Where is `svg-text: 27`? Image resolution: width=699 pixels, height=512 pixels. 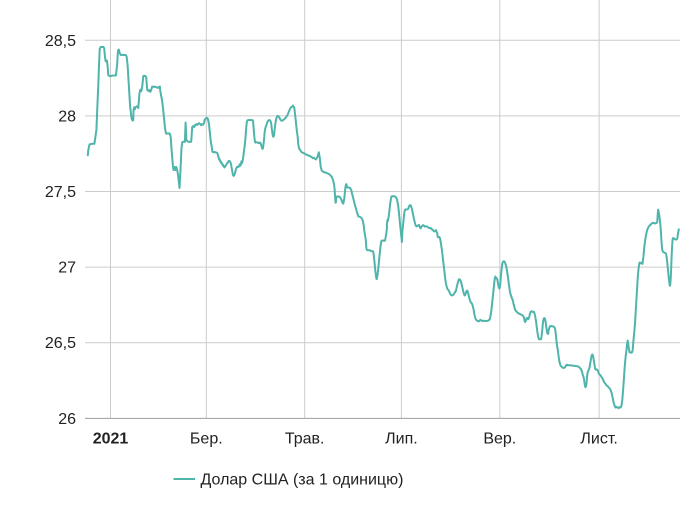
svg-text: 27 is located at coordinates (67, 268).